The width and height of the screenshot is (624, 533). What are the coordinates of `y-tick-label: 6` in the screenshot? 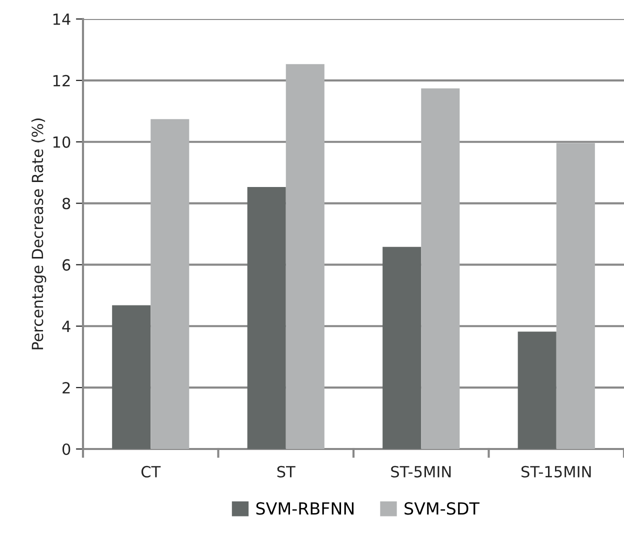 It's located at (66, 265).